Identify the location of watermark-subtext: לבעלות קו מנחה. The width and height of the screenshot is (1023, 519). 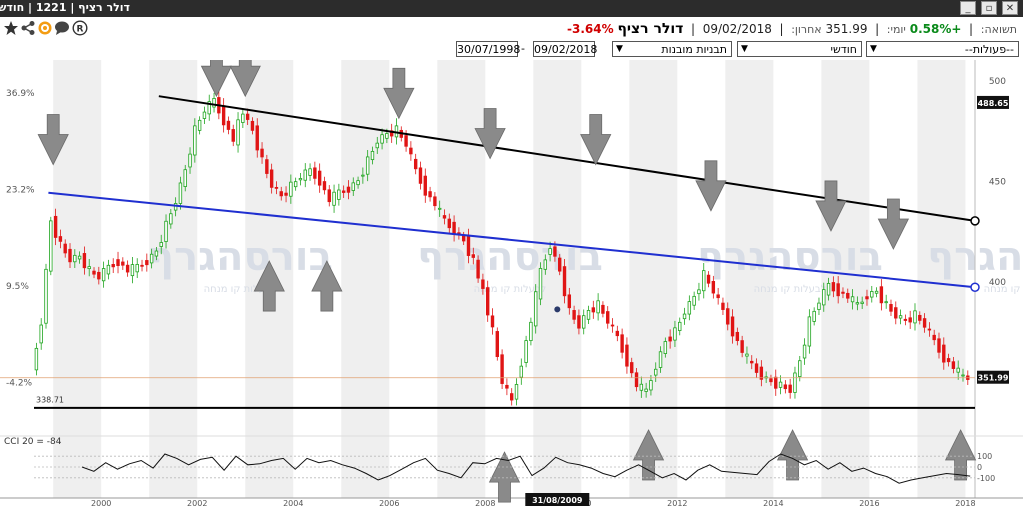
(510, 289).